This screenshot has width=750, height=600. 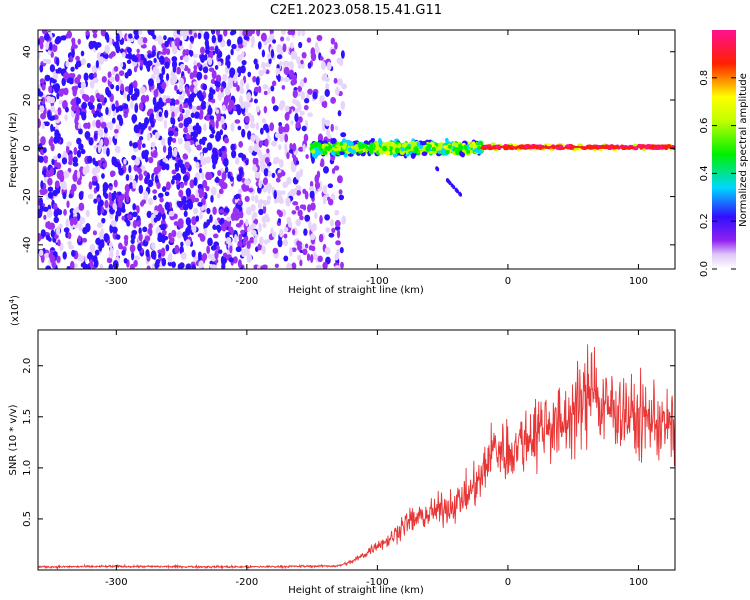 What do you see at coordinates (704, 173) in the screenshot?
I see `colorbar-tick-label: 0.4` at bounding box center [704, 173].